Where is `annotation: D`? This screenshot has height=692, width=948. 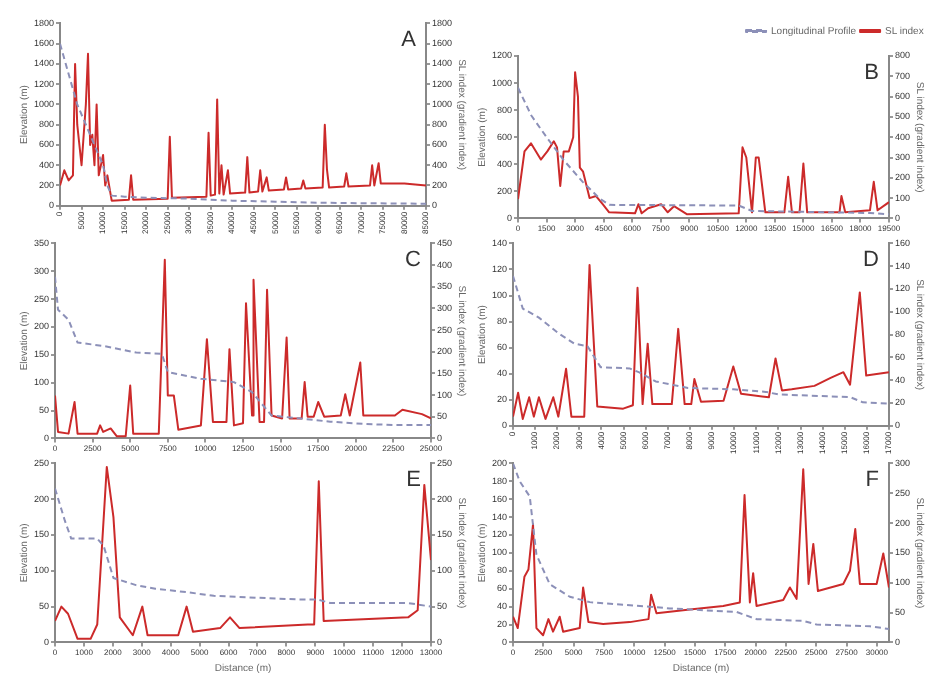 annotation: D is located at coordinates (871, 260).